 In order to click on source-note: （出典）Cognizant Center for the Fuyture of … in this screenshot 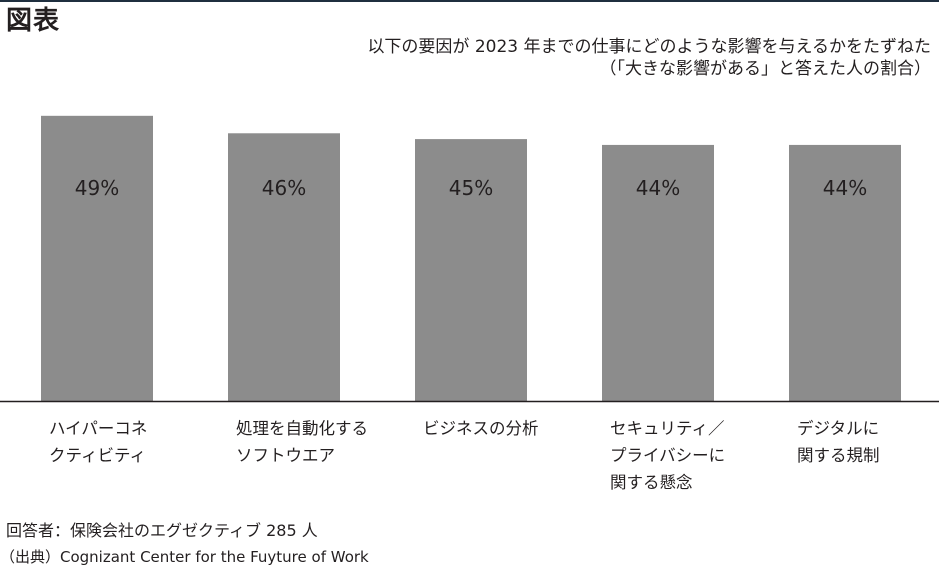, I will do `click(184, 557)`.